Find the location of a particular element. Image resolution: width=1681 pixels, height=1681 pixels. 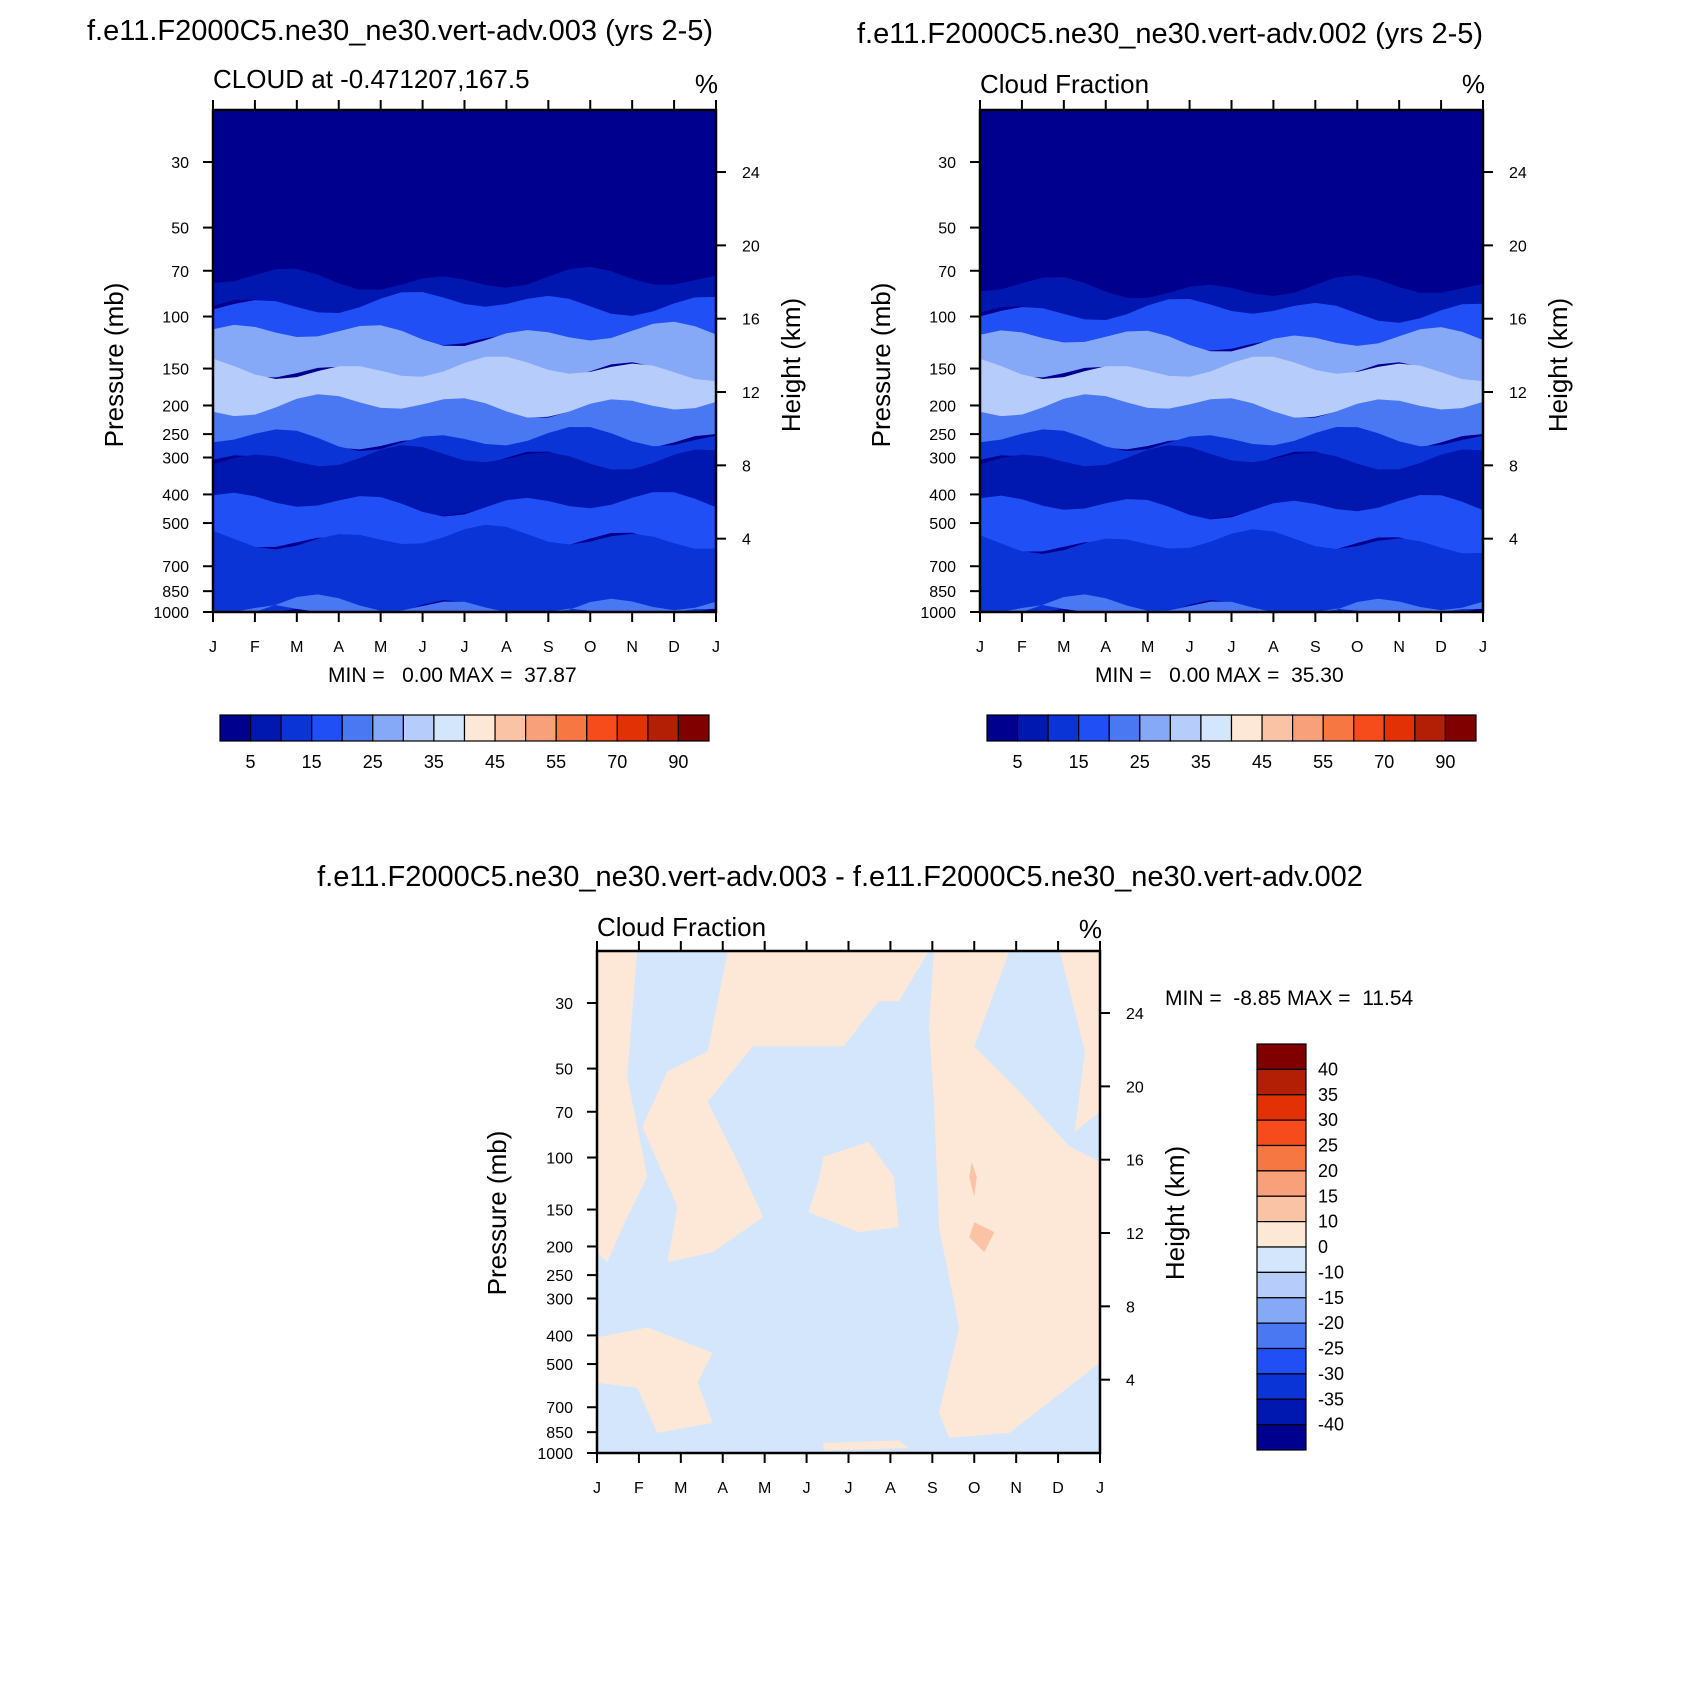

colorbar-label: 5 is located at coordinates (251, 762).